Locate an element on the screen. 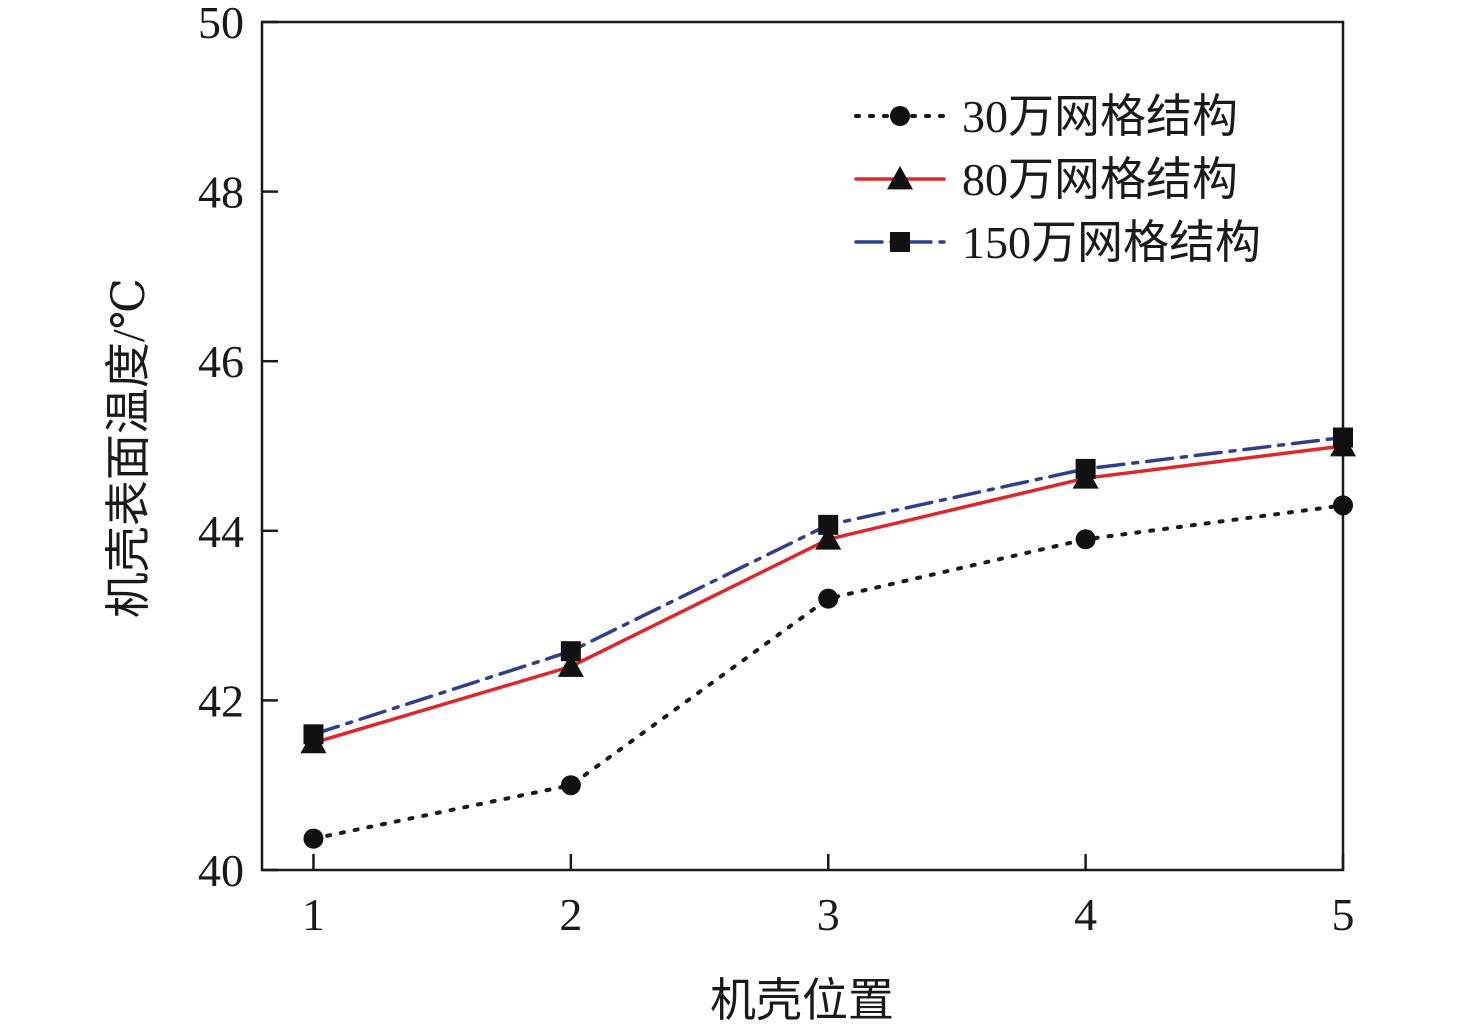 The width and height of the screenshot is (1476, 1031). x-axis-title: 机壳位置 is located at coordinates (802, 1000).